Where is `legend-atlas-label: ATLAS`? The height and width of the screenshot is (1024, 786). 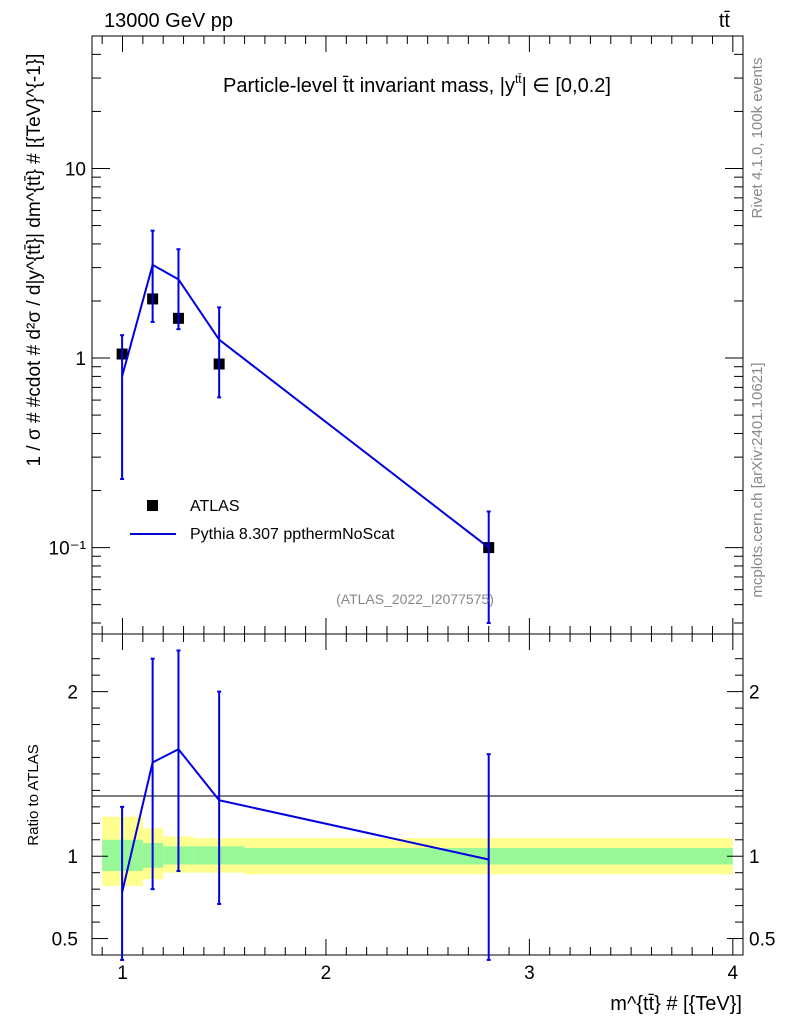 legend-atlas-label: ATLAS is located at coordinates (215, 506).